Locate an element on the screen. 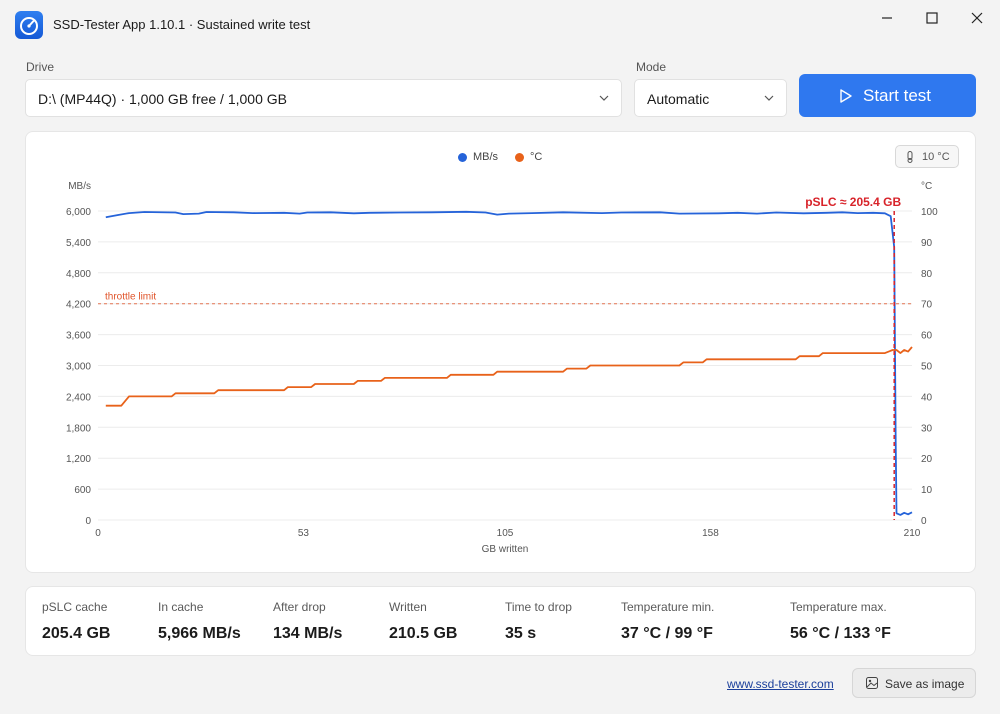 The height and width of the screenshot is (714, 1000). y-right-tick-label: 40 is located at coordinates (927, 397).